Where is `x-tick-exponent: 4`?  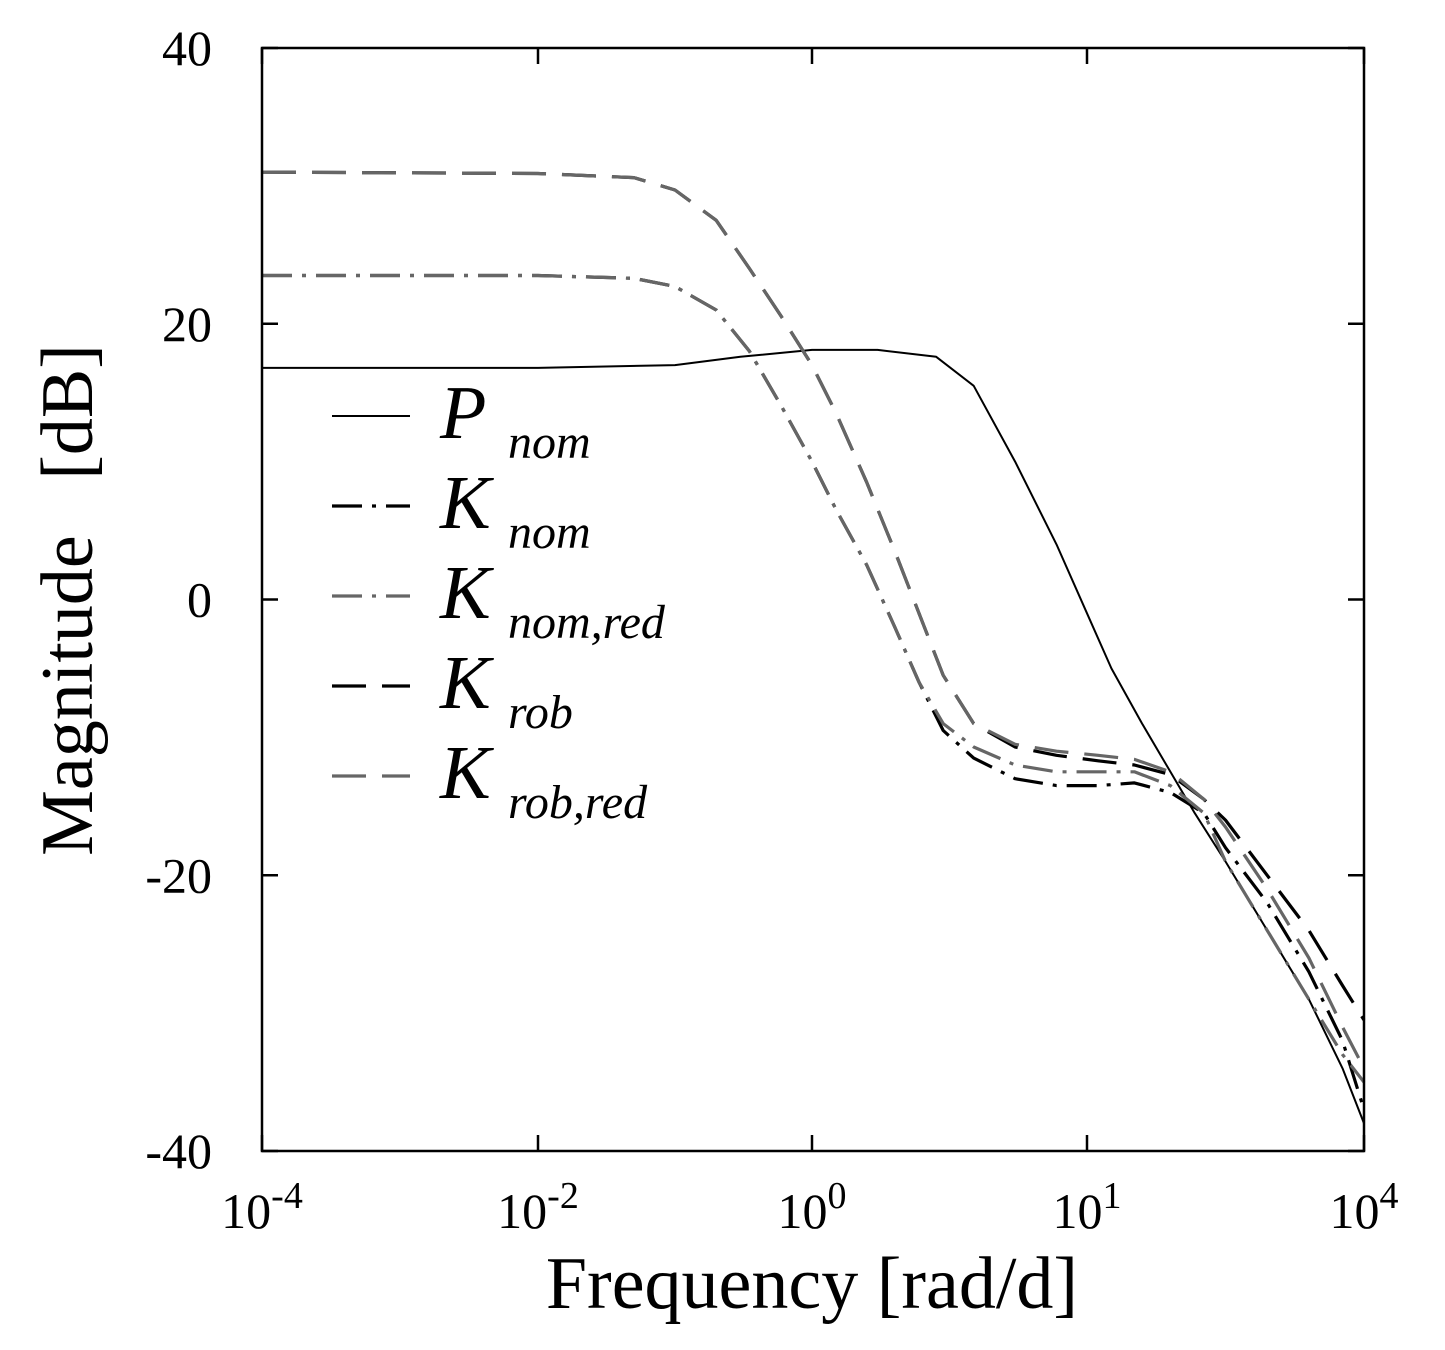 x-tick-exponent: 4 is located at coordinates (1389, 1196).